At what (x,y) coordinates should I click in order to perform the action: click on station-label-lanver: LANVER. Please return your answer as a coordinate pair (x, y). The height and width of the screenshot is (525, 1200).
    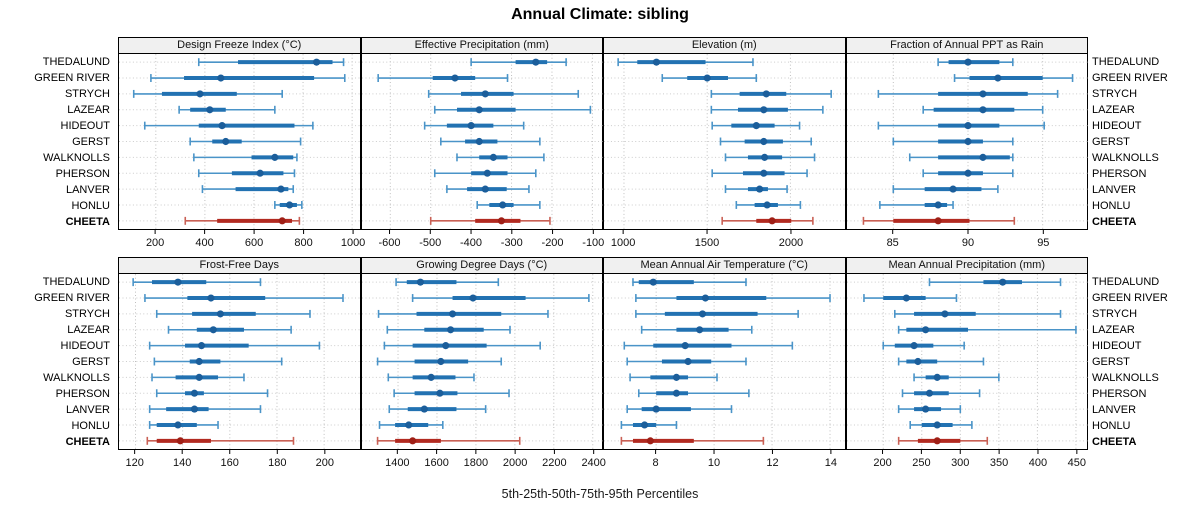
    Looking at the image, I should click on (1114, 410).